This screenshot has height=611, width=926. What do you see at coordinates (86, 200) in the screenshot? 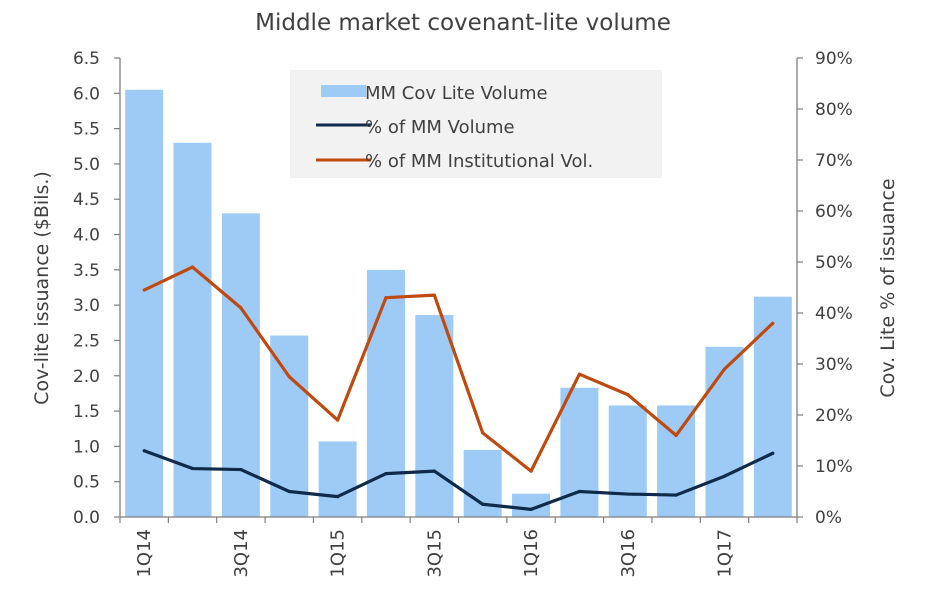
I see `left-tick-label: 4.5` at bounding box center [86, 200].